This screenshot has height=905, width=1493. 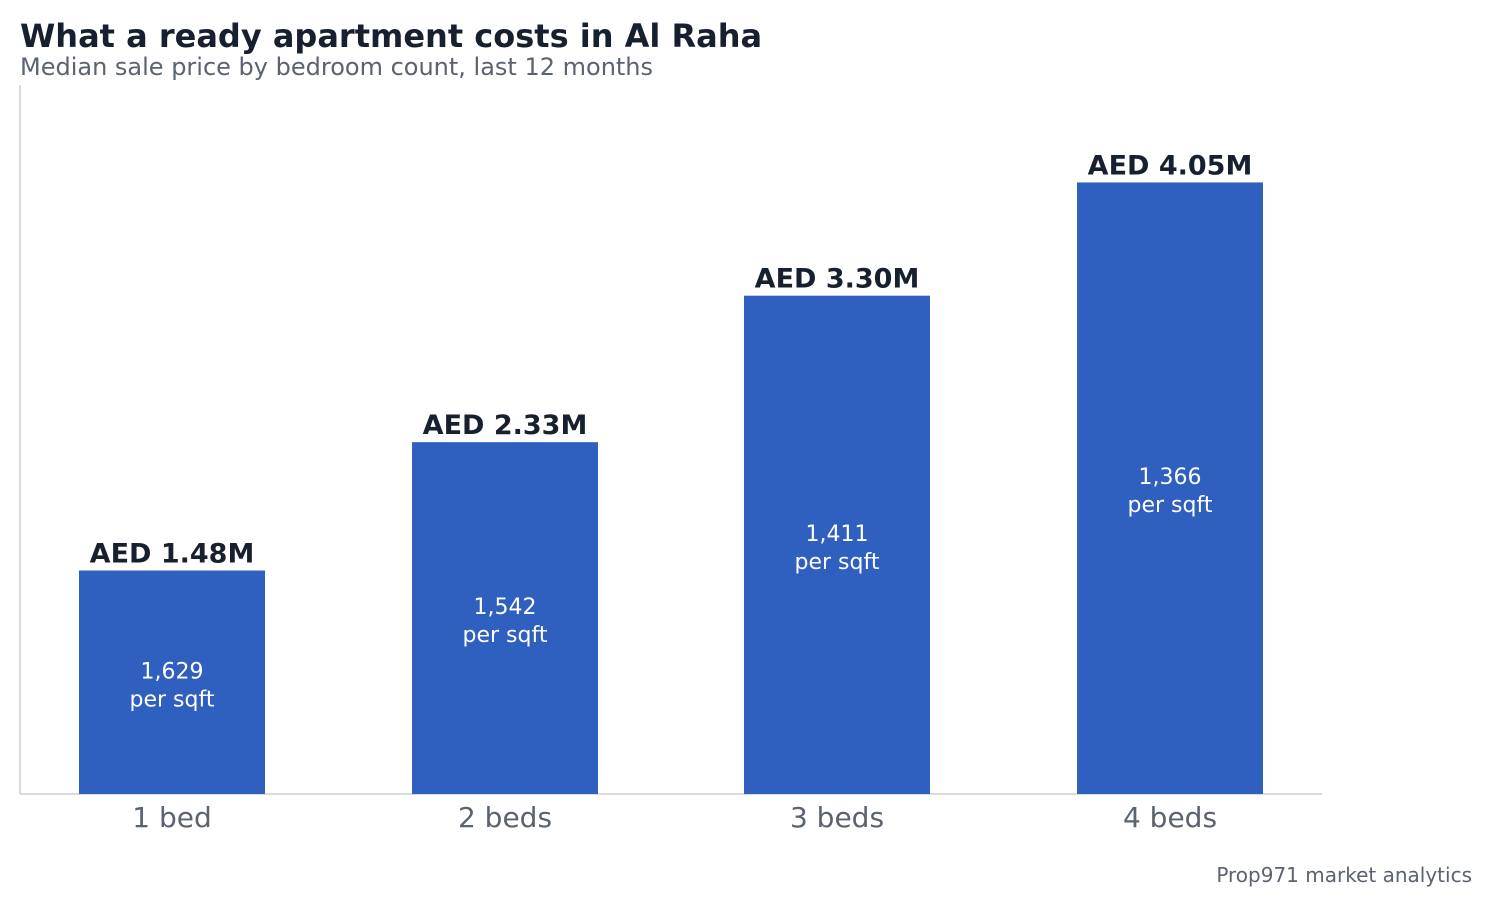 What do you see at coordinates (837, 817) in the screenshot?
I see `x-tick-label-3: 3 beds` at bounding box center [837, 817].